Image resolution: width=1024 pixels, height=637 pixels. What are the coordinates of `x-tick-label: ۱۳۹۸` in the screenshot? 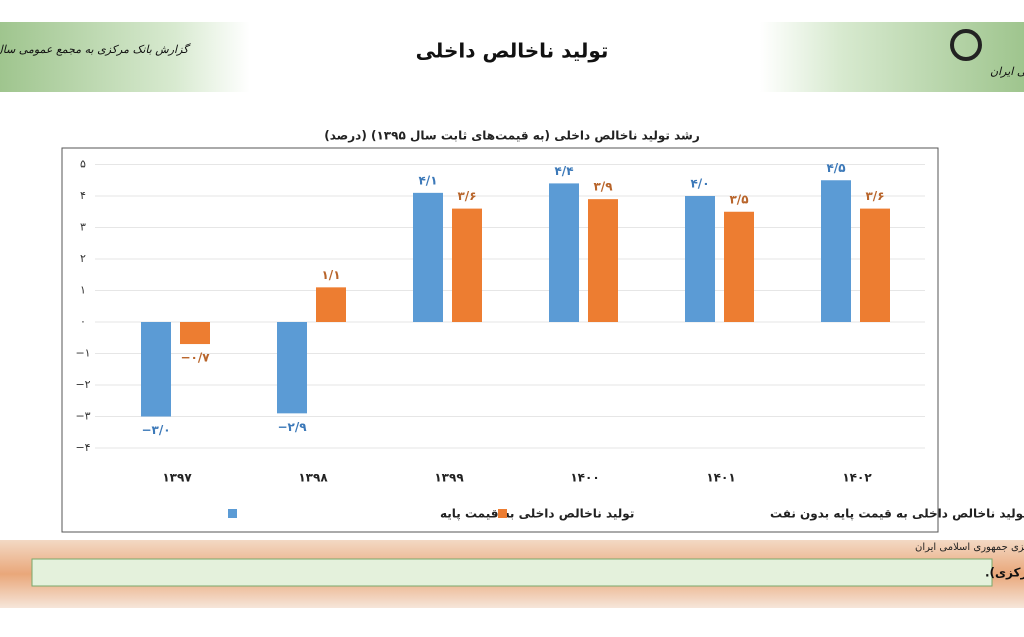 It's located at (313, 478).